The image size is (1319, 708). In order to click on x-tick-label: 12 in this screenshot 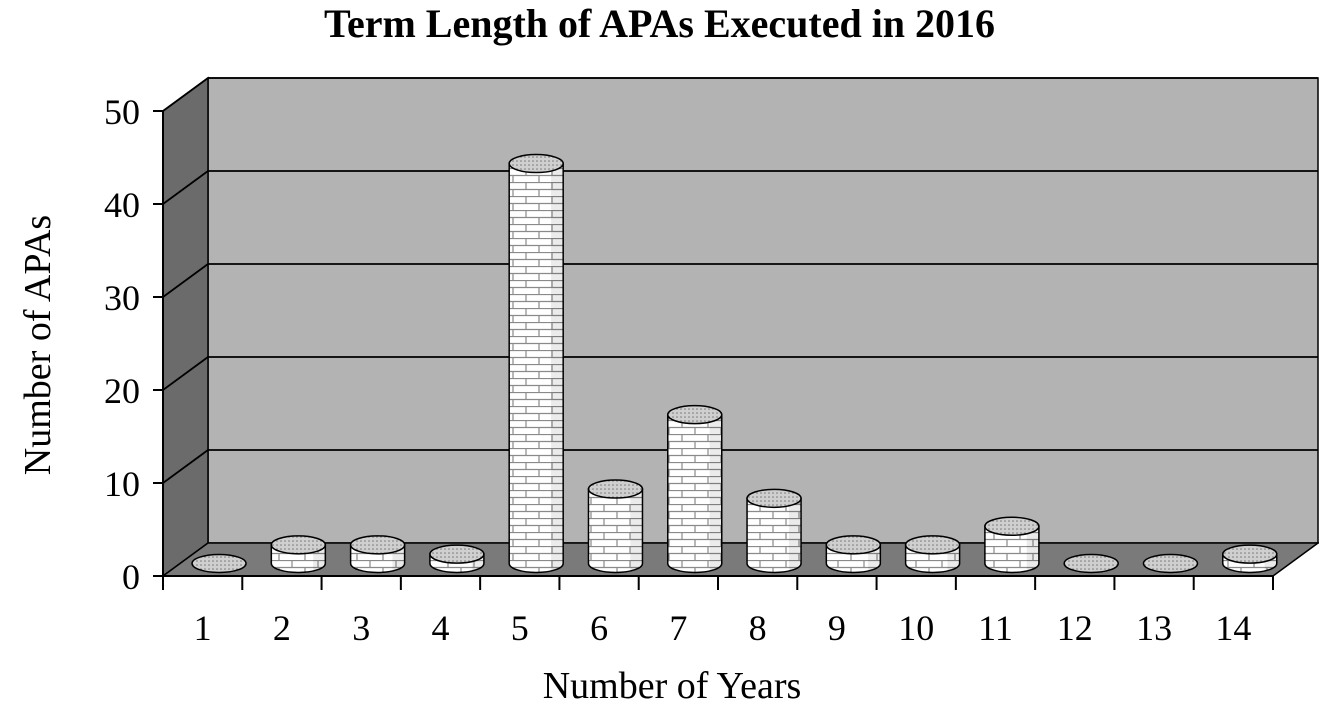, I will do `click(1075, 628)`.